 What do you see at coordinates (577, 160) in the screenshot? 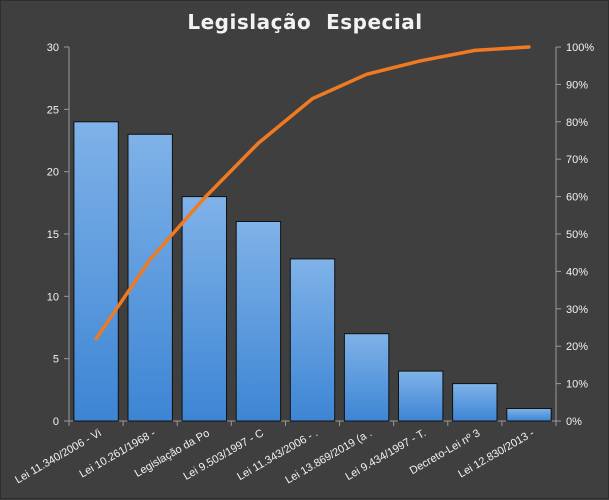
I see `right-axis-tick-label: 70%` at bounding box center [577, 160].